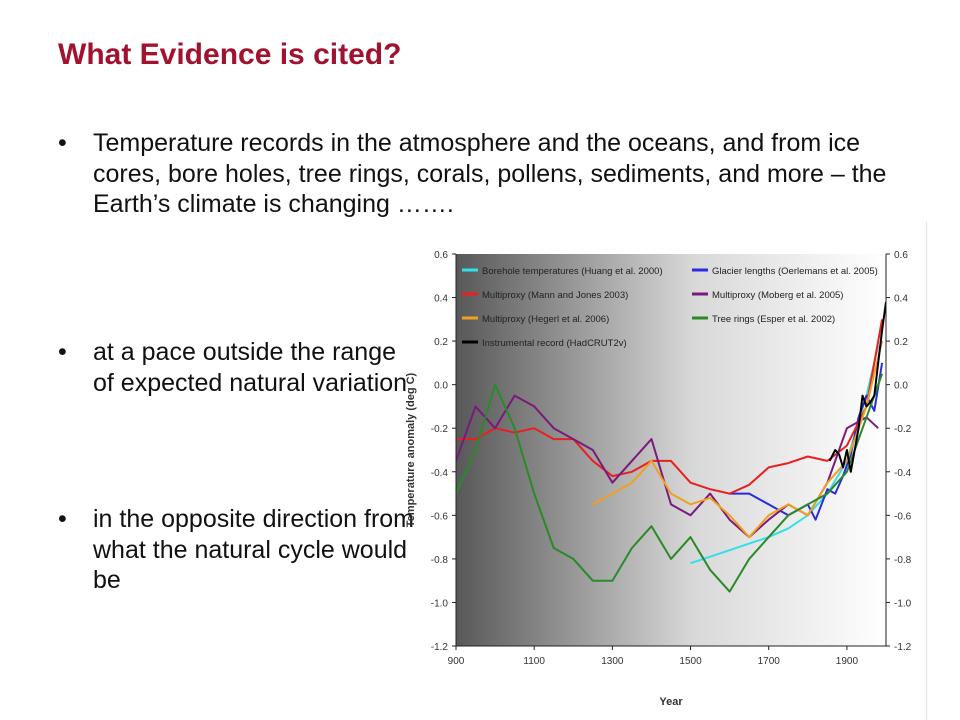 Image resolution: width=960 pixels, height=720 pixels. I want to click on x-tick-label: 1100, so click(534, 661).